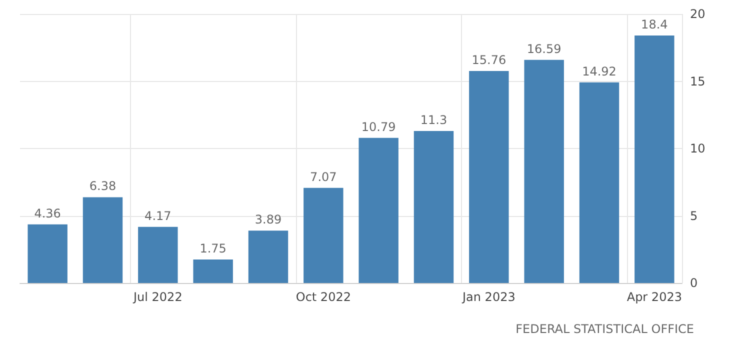  Describe the element at coordinates (694, 215) in the screenshot. I see `y-tick-label: 5` at that location.